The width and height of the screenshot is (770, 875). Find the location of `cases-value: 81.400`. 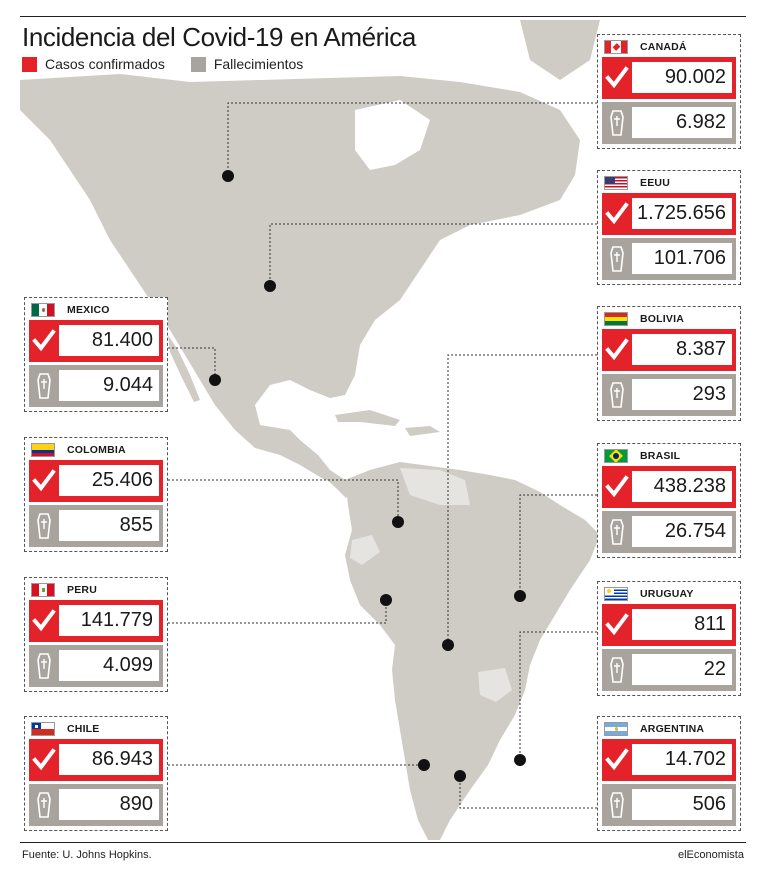

cases-value: 81.400 is located at coordinates (109, 340).